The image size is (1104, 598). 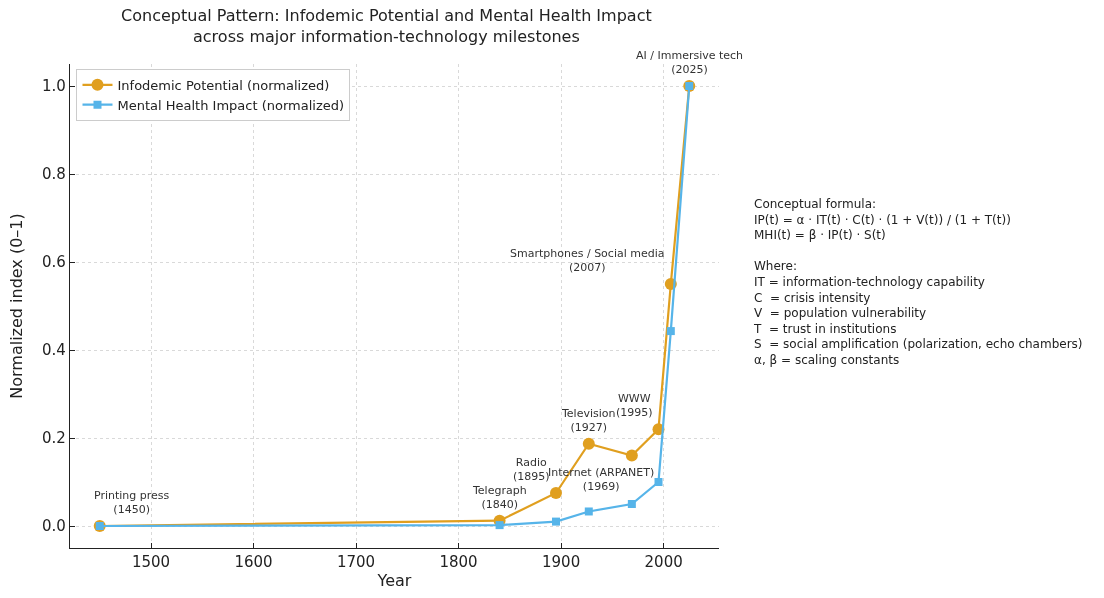 I want to click on x-tick-label: 1700, so click(x=356, y=562).